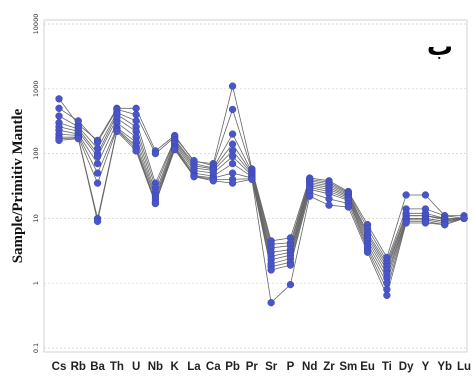 This screenshot has width=475, height=378. I want to click on corner-label: ب, so click(440, 47).